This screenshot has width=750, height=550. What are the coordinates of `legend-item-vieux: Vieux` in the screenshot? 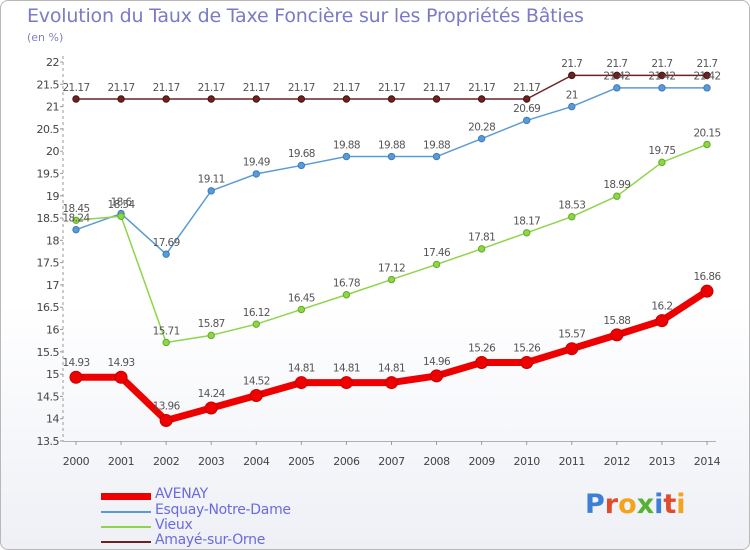 It's located at (231, 525).